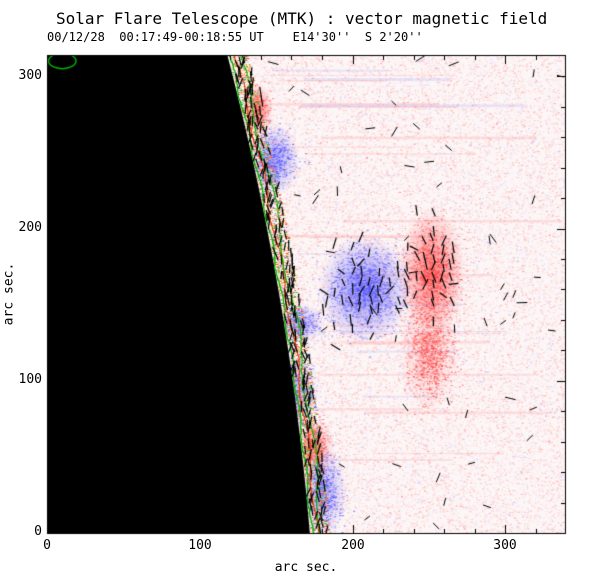 The width and height of the screenshot is (612, 585). What do you see at coordinates (505, 545) in the screenshot?
I see `x-tick-label-300: 300` at bounding box center [505, 545].